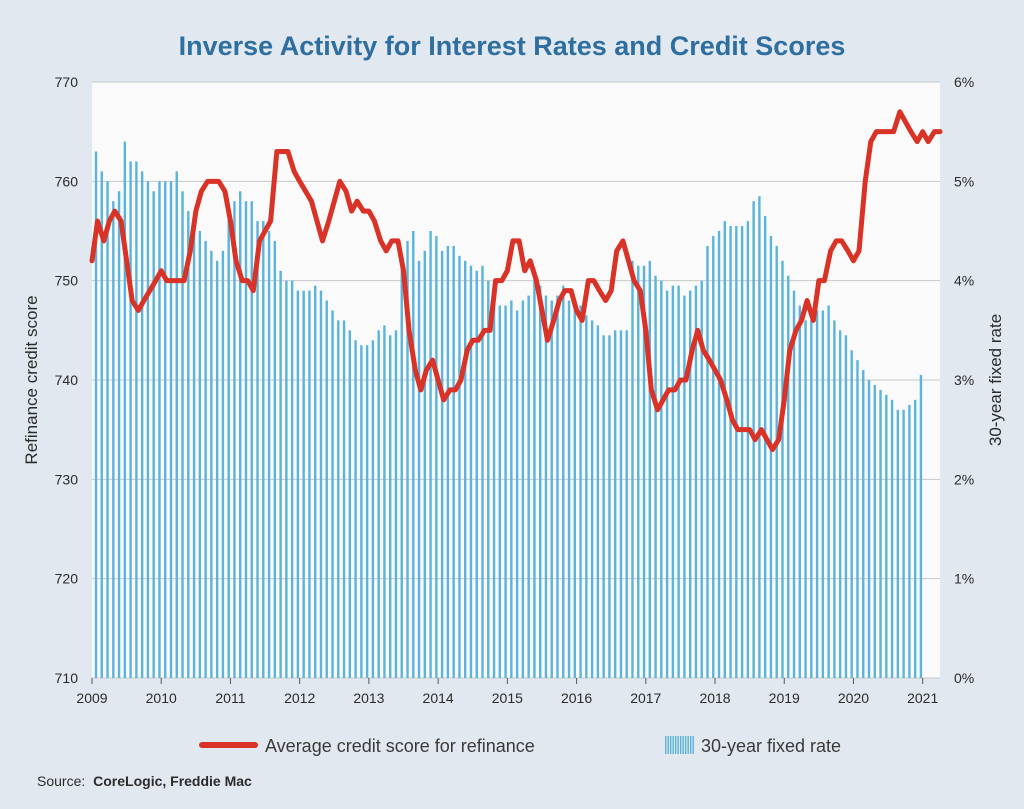  What do you see at coordinates (67, 380) in the screenshot?
I see `left-axis-ticks: 710 720 730 740 750 760 770` at bounding box center [67, 380].